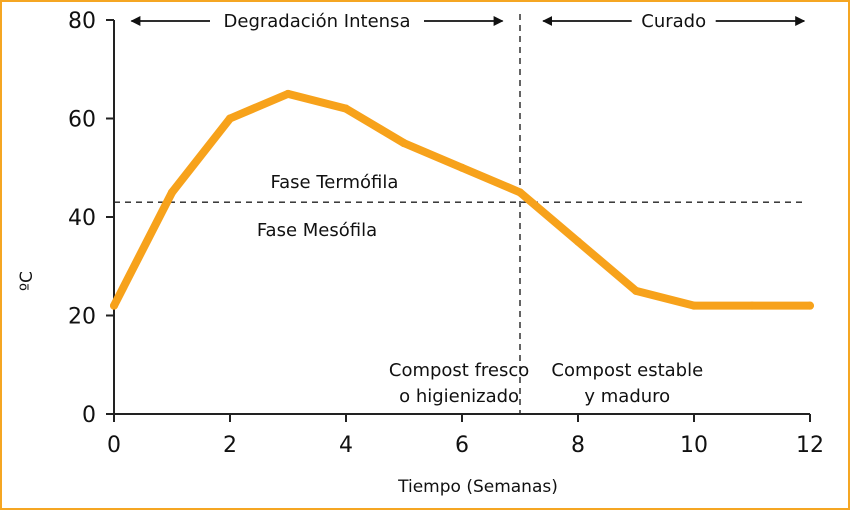 This screenshot has width=850, height=510. What do you see at coordinates (334, 182) in the screenshot?
I see `label-fase-termofila: Fase Termófila` at bounding box center [334, 182].